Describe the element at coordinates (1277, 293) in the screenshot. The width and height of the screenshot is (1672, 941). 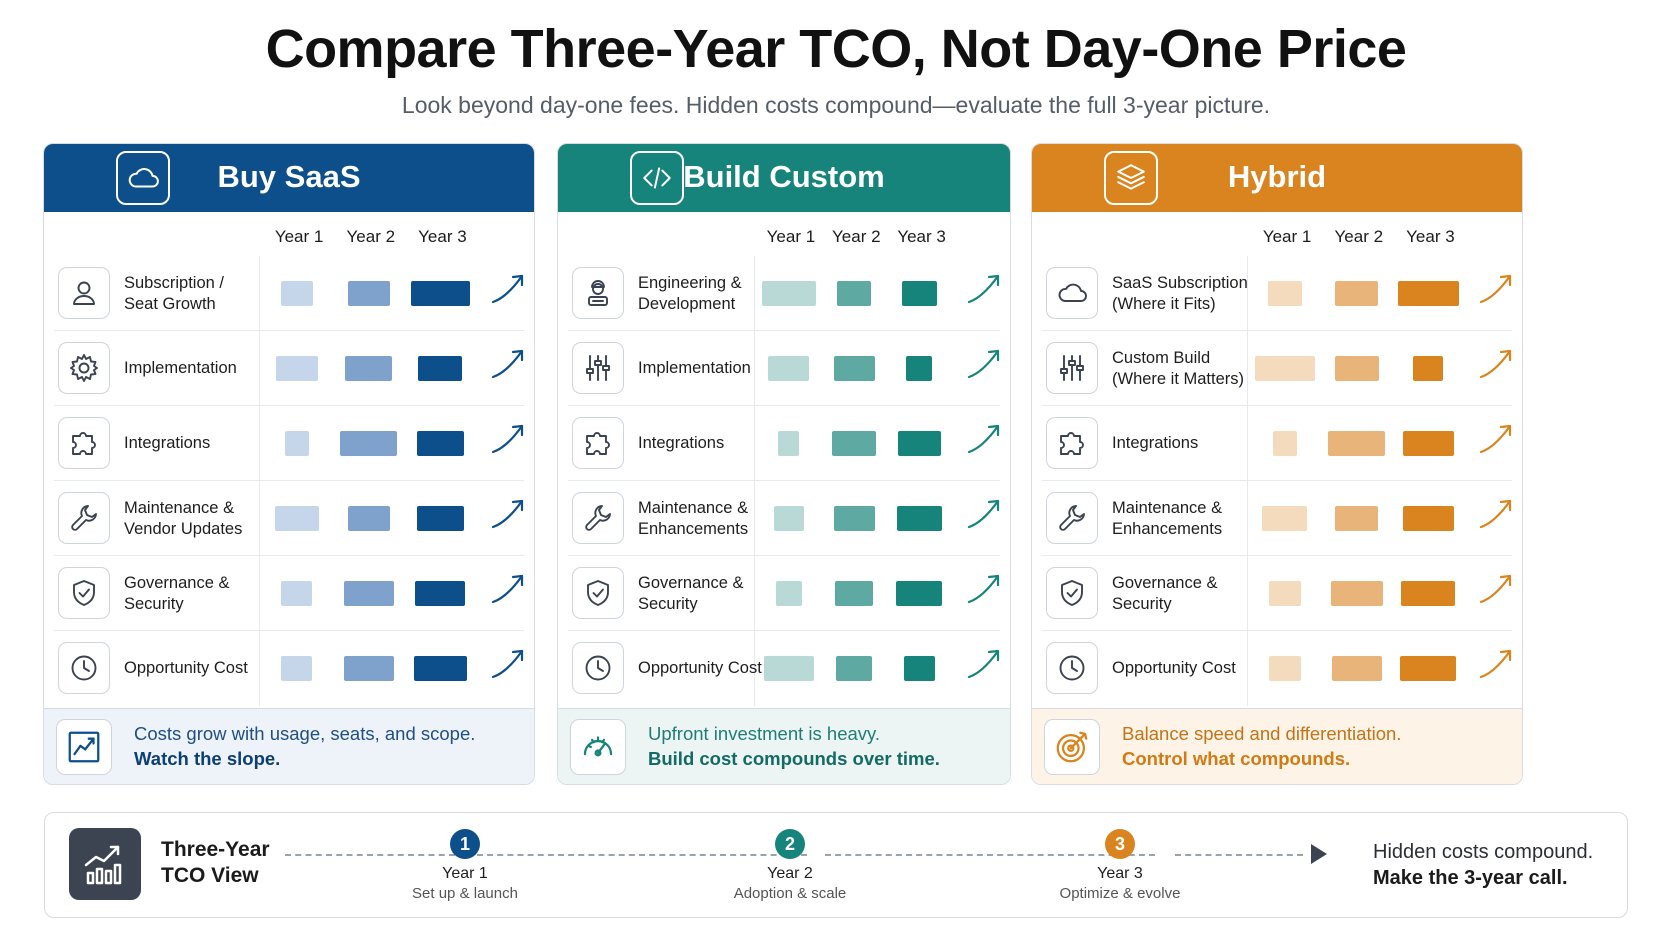
I see `cost-row: SaaS Subscription (Where it Fits)` at that location.